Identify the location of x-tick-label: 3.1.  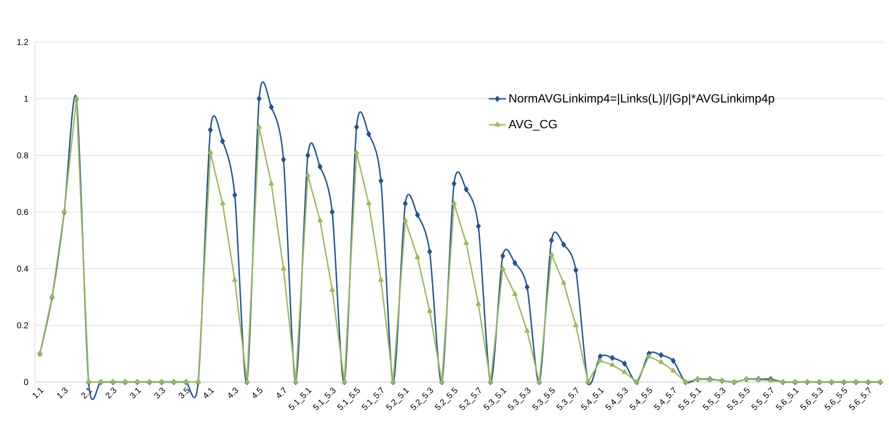
(136, 393).